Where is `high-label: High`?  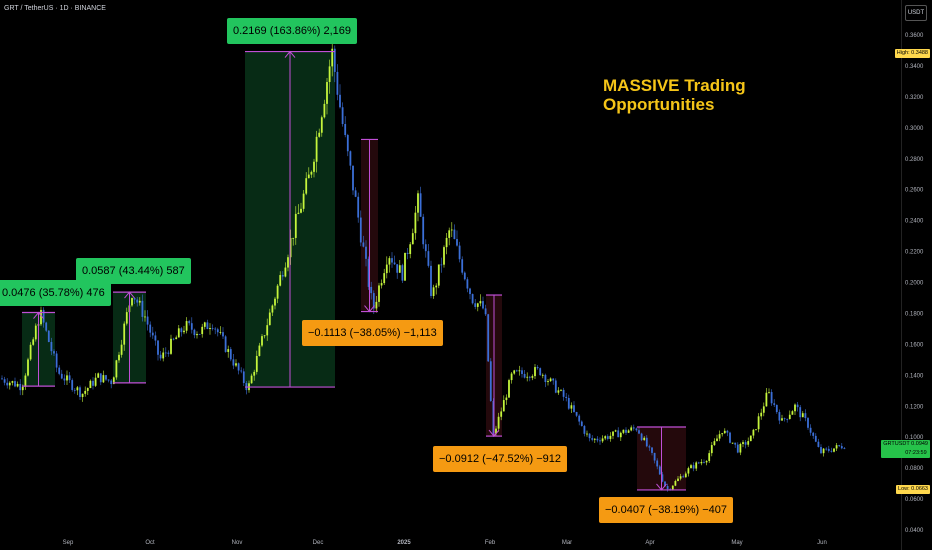 high-label: High is located at coordinates (902, 53).